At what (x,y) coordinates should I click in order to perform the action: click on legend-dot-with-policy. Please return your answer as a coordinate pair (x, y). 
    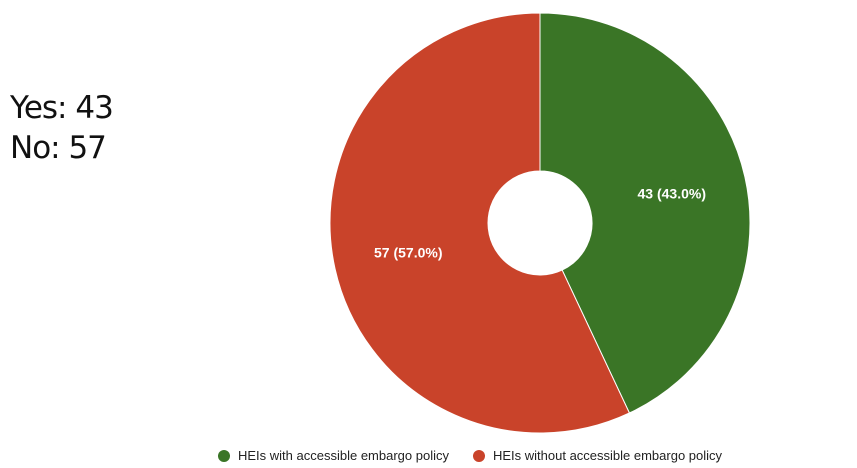
    Looking at the image, I should click on (224, 455).